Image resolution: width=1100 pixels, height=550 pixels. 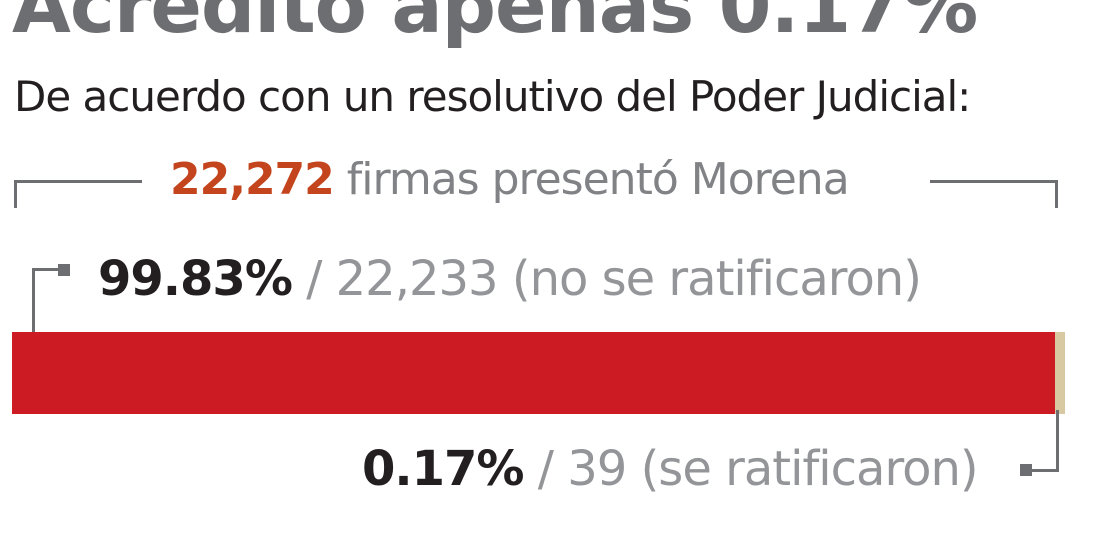 What do you see at coordinates (1041, 470) in the screenshot?
I see `minority-connector-horizontal` at bounding box center [1041, 470].